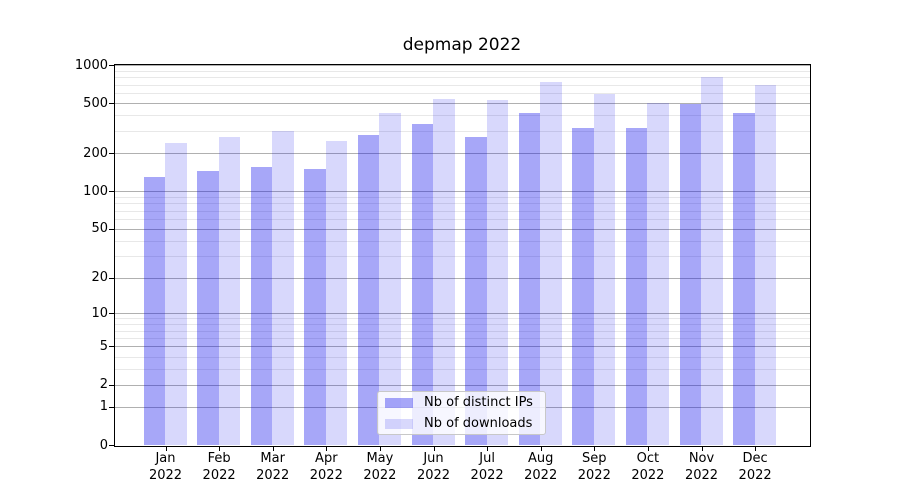 This screenshot has height=500, width=900. Describe the element at coordinates (478, 423) in the screenshot. I see `legend-label-downloads: Nb of downloads` at that location.